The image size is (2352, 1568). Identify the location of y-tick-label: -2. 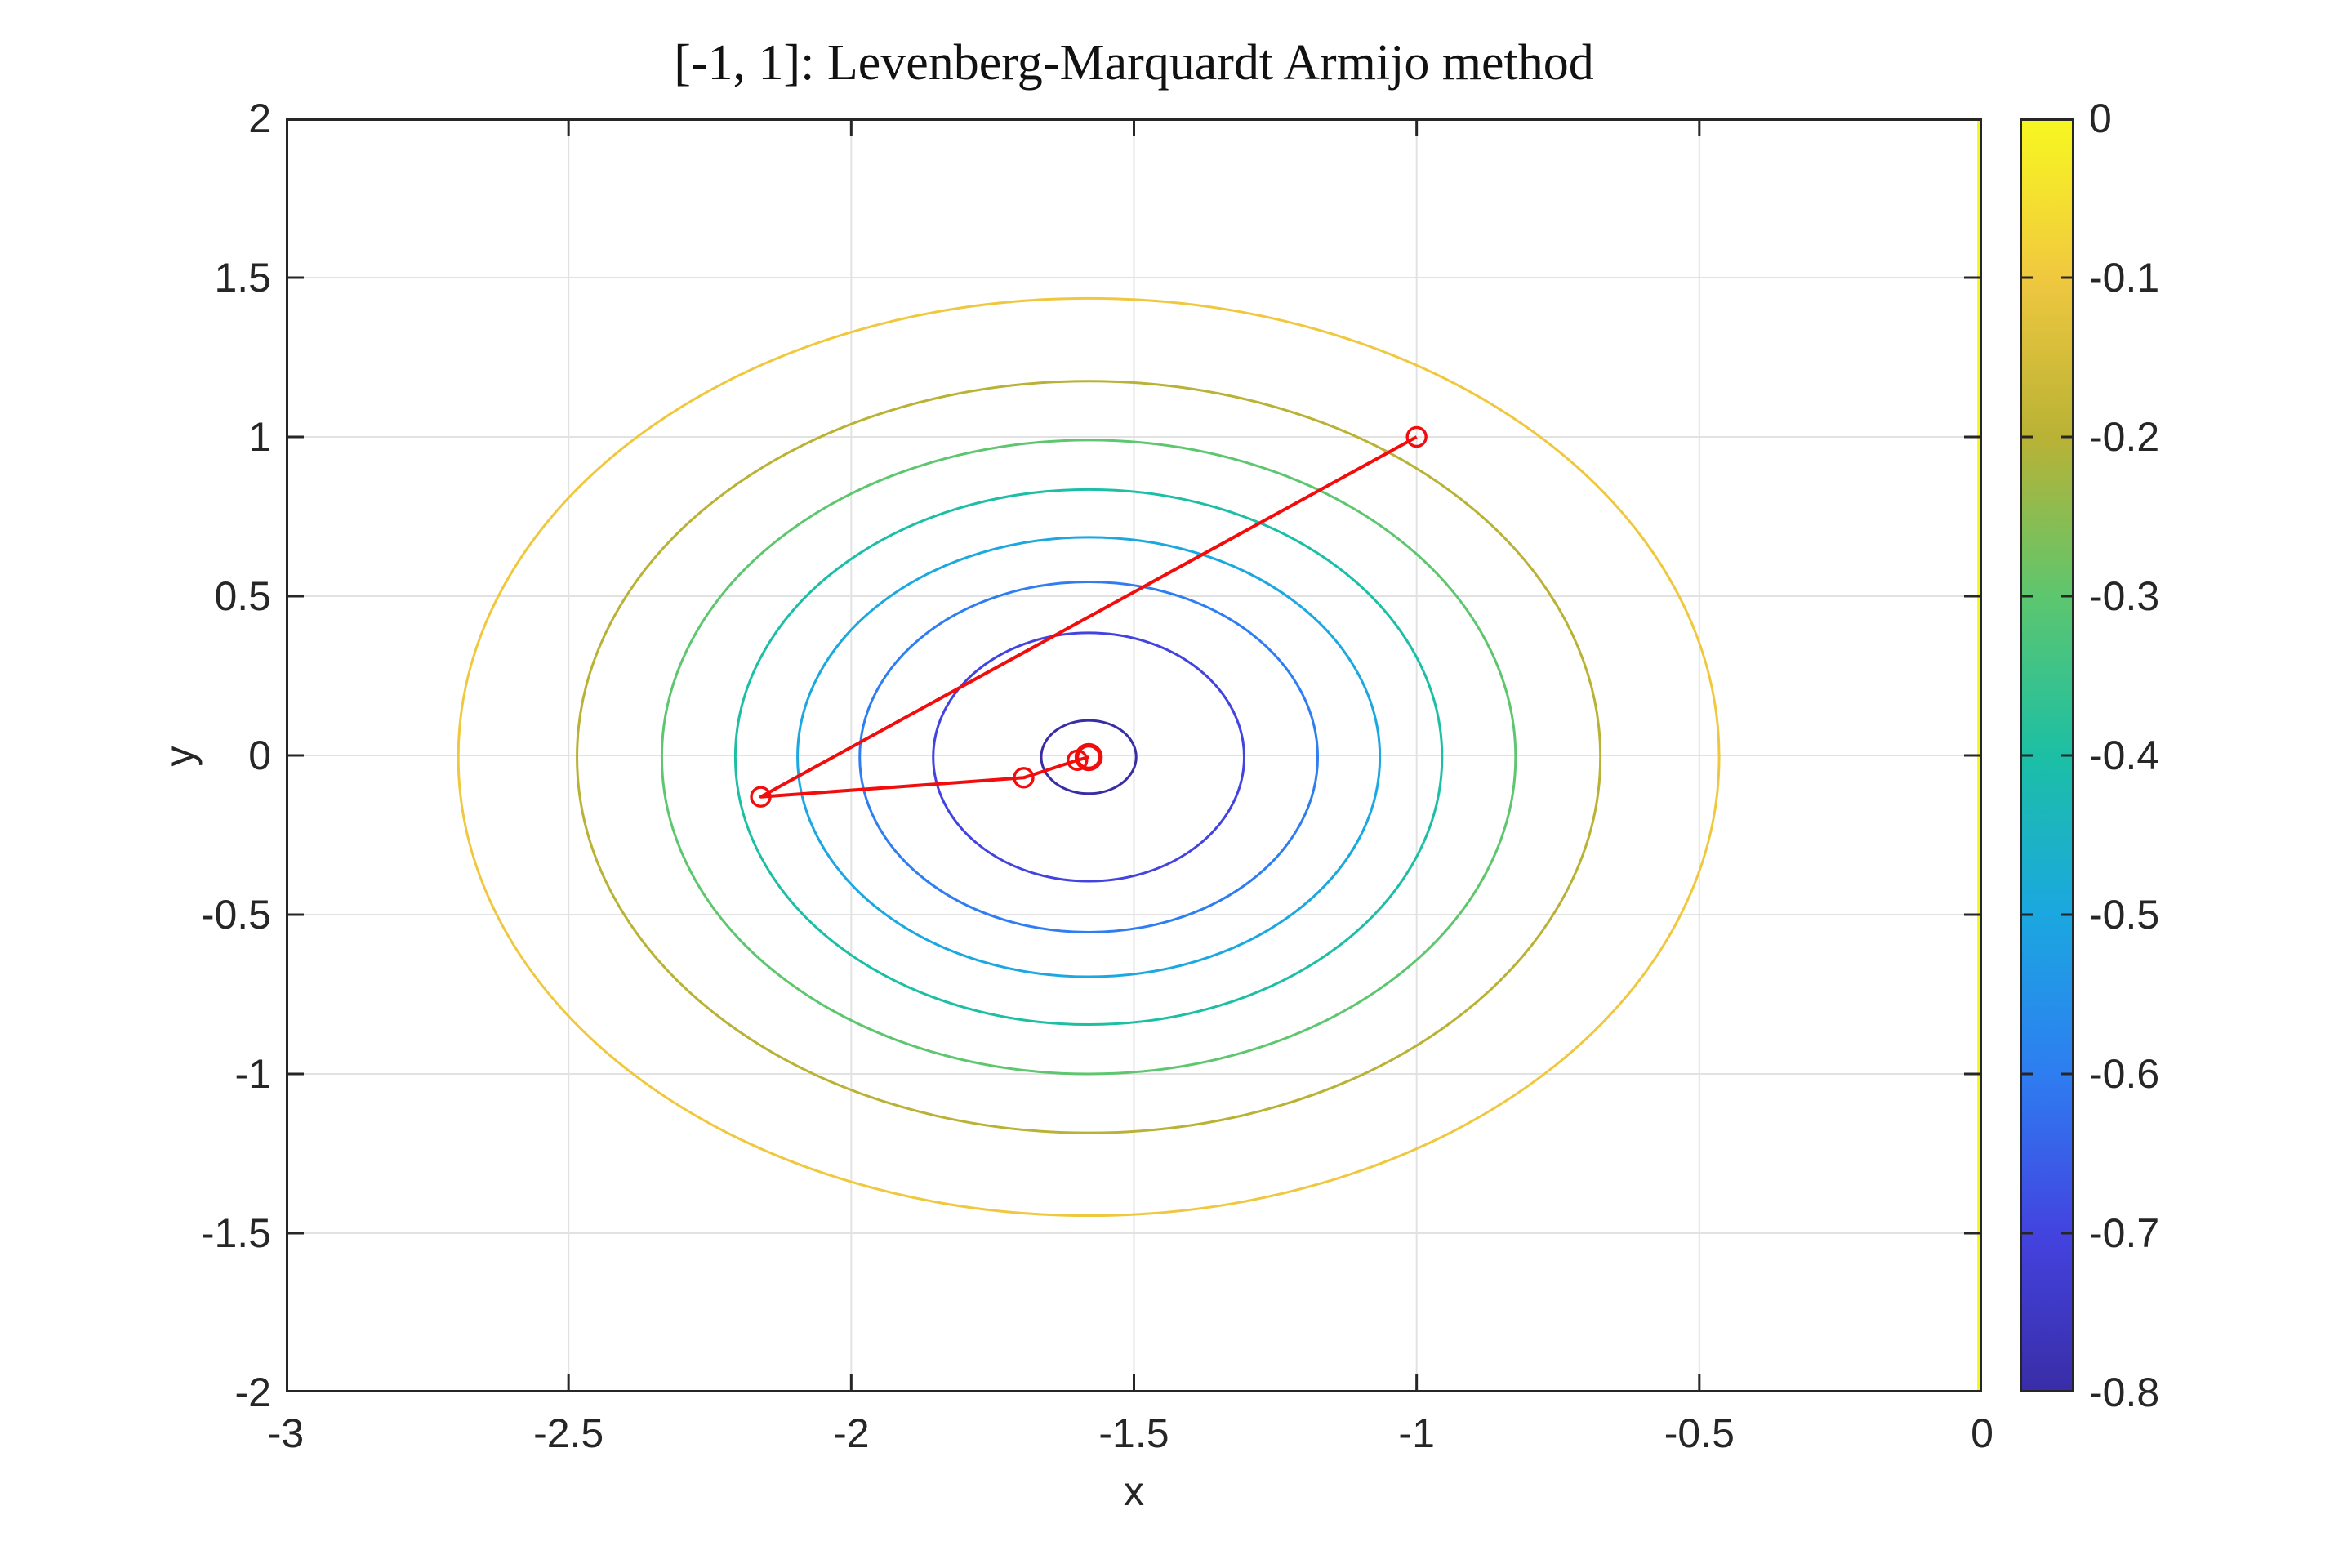
(252, 1392).